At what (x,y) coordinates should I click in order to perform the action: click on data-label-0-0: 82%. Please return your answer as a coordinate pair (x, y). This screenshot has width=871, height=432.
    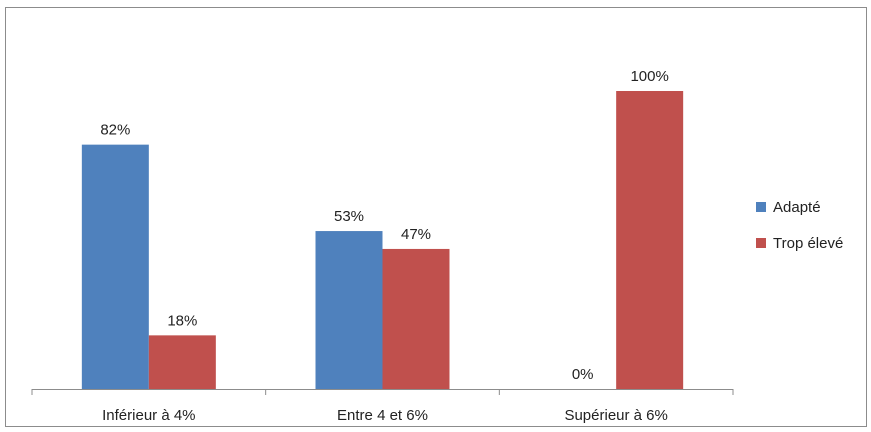
    Looking at the image, I should click on (115, 130).